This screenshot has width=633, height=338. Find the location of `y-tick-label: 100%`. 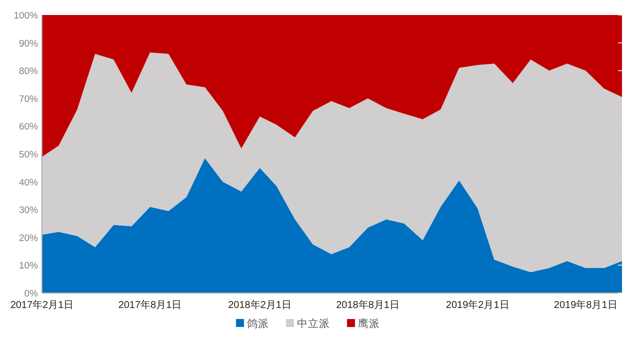

y-tick-label: 100% is located at coordinates (26, 16).